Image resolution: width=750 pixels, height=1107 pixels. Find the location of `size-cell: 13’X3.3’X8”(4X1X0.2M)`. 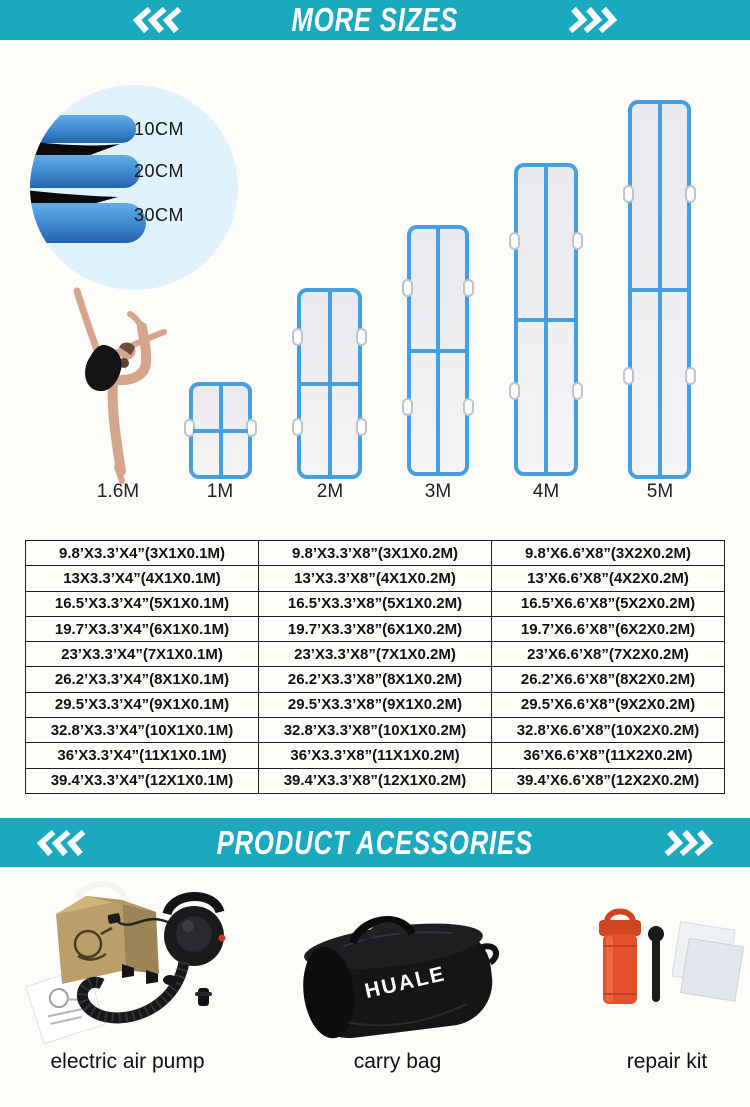

size-cell: 13’X3.3’X8”(4X1X0.2M) is located at coordinates (375, 578).